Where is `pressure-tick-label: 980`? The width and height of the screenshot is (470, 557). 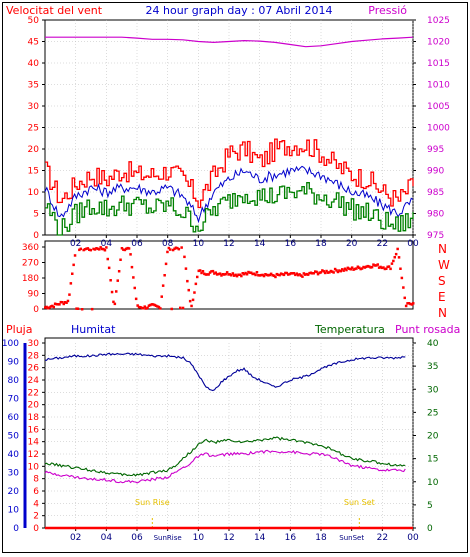 pressure-tick-label: 980 is located at coordinates (435, 215).